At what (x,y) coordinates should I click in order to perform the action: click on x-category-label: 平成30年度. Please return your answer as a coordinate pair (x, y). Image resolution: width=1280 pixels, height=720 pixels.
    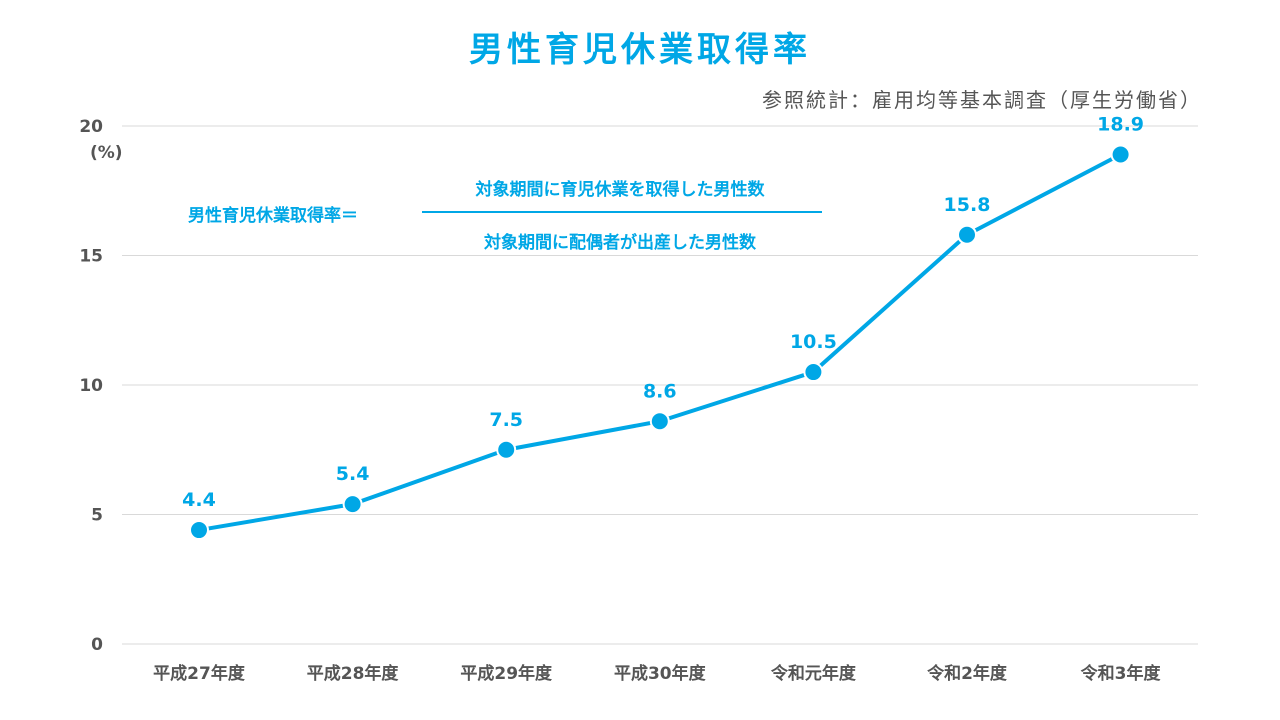
    Looking at the image, I should click on (660, 673).